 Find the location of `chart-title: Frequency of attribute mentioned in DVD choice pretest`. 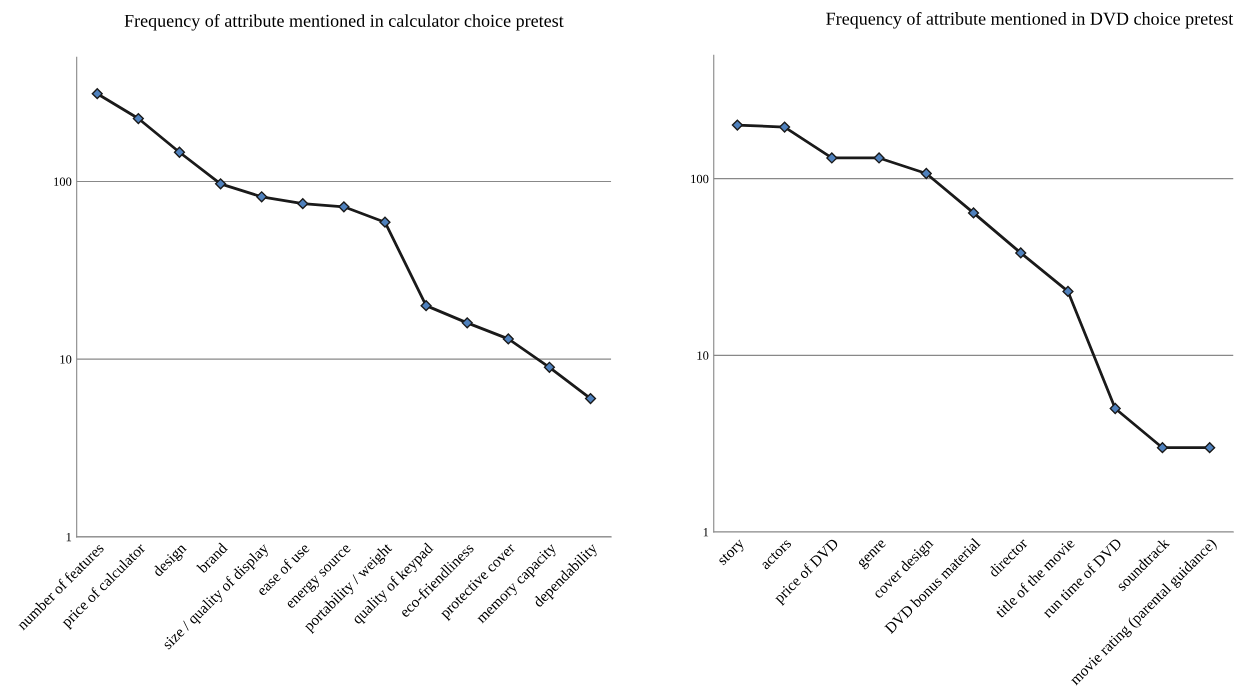

chart-title: Frequency of attribute mentioned in DVD choice pretest is located at coordinates (1030, 20).